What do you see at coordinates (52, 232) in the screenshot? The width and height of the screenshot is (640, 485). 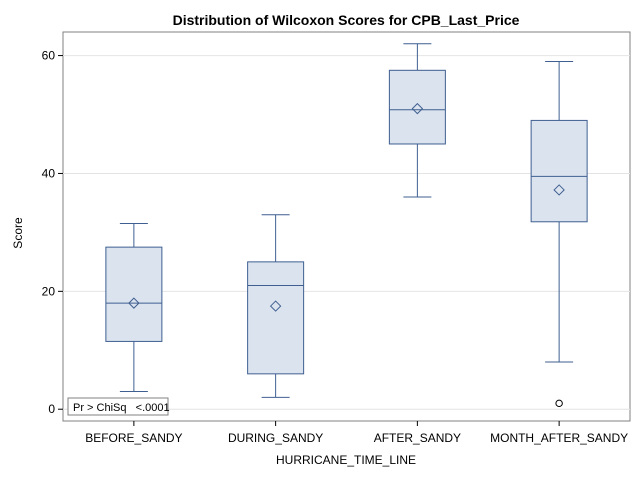 I see `y-axis: 0 20 40 60` at bounding box center [52, 232].